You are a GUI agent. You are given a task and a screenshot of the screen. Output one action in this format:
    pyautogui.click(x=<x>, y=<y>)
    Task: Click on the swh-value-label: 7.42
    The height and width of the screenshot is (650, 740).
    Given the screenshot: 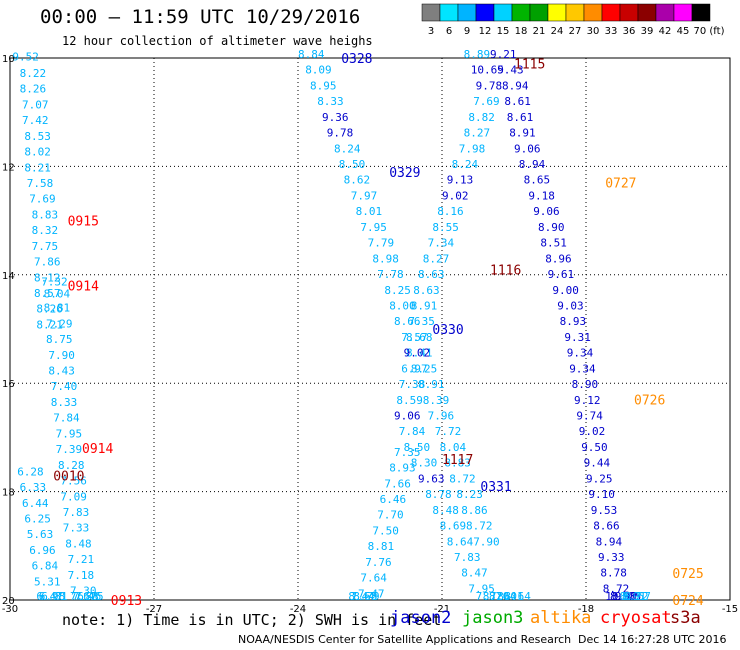 What is the action you would take?
    pyautogui.click(x=35, y=120)
    